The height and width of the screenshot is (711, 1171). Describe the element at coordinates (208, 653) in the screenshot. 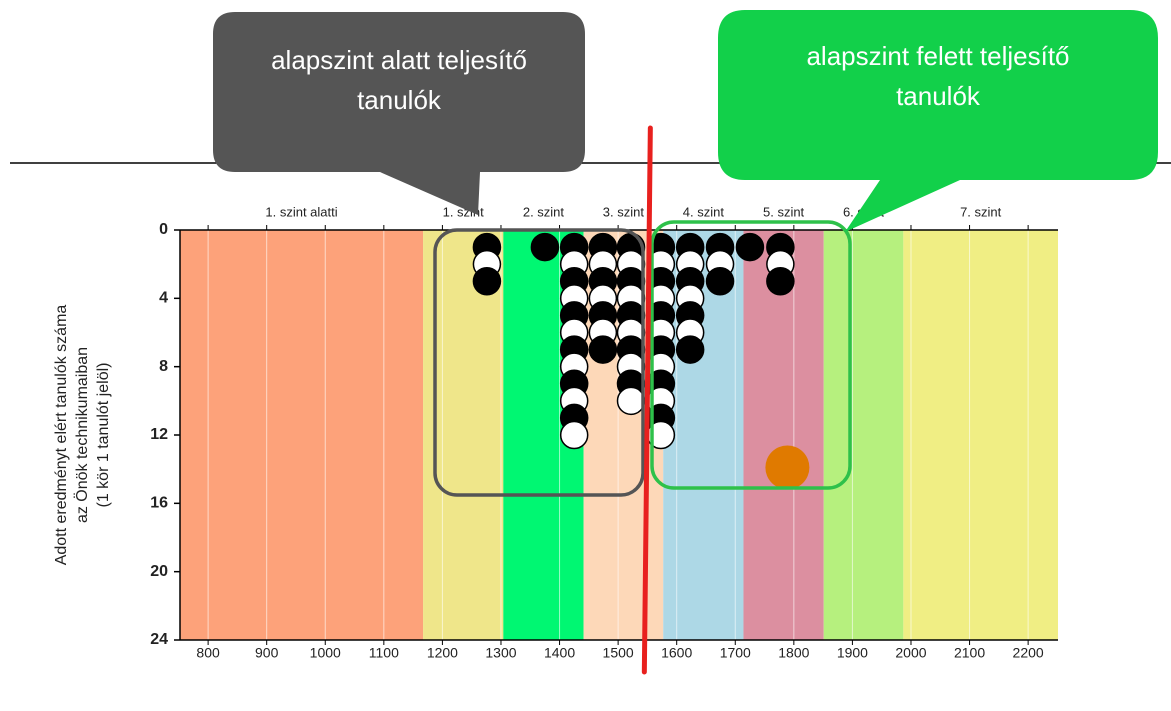

I see `x-tick-label: 800` at that location.